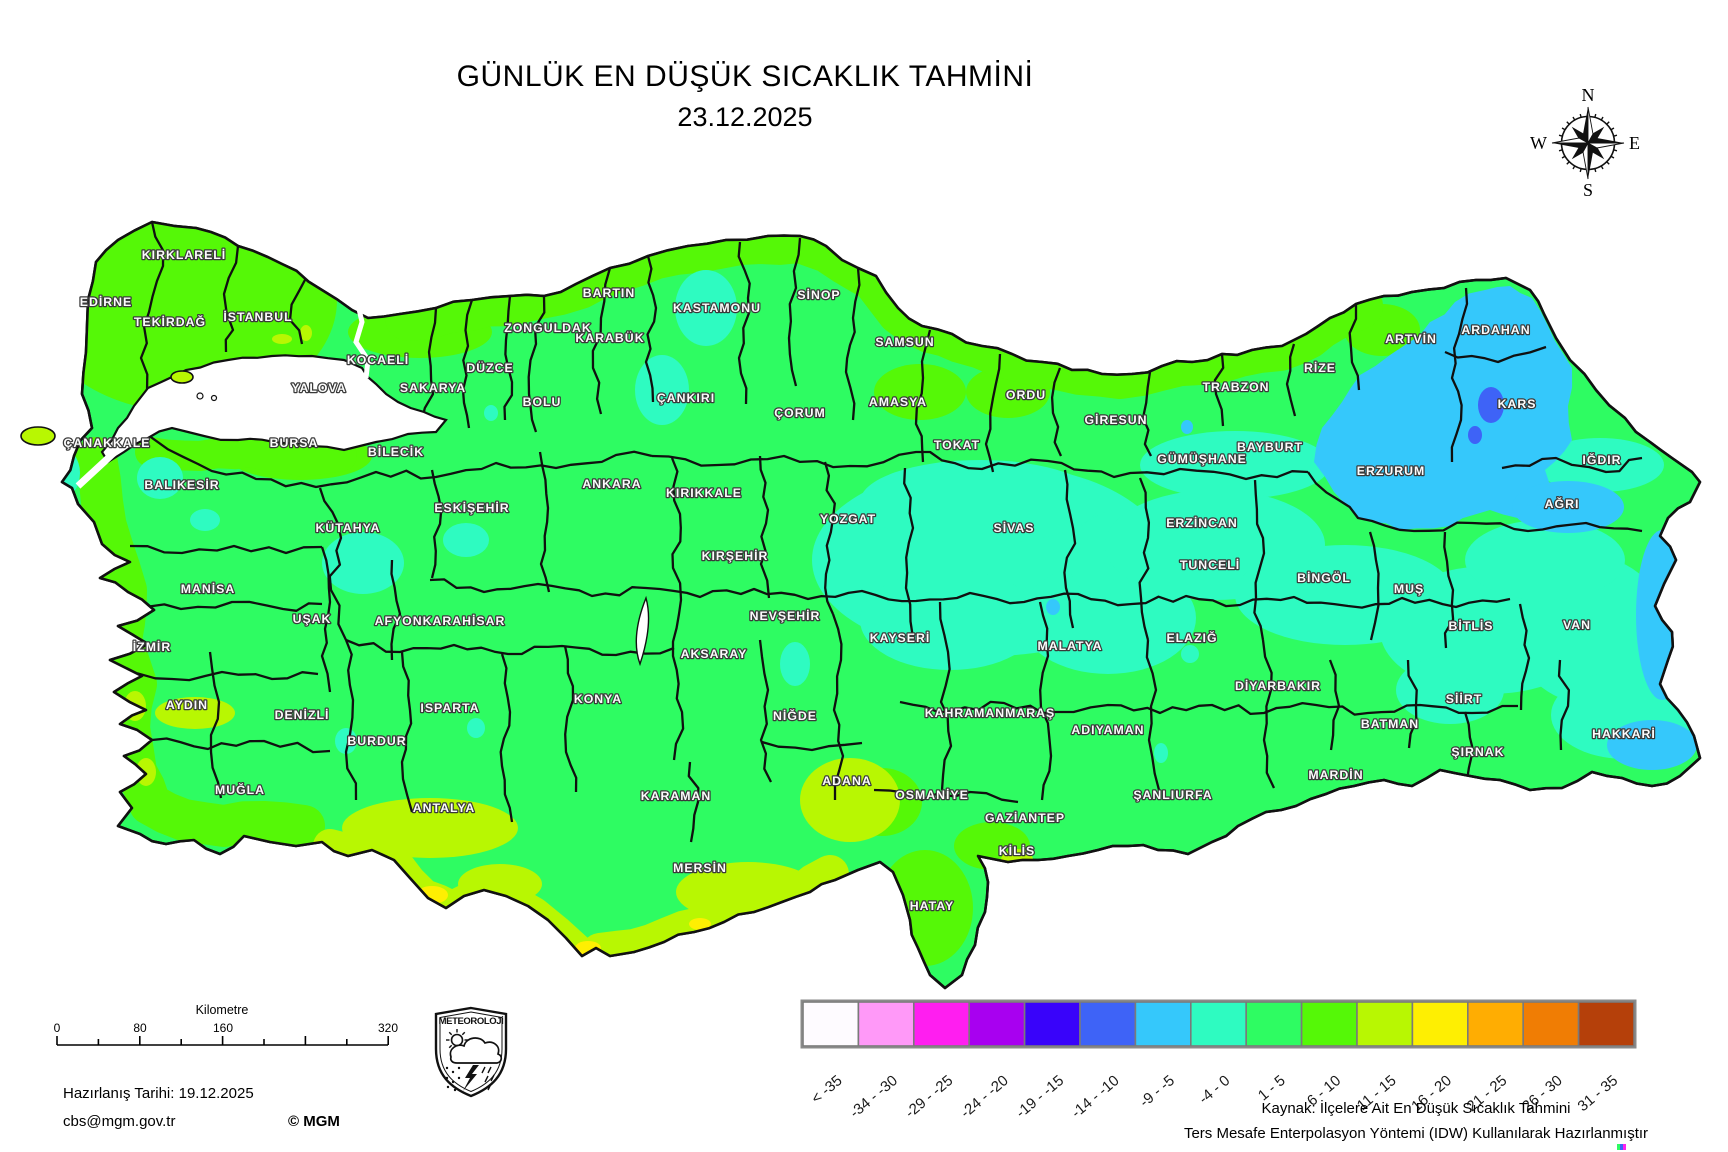 The height and width of the screenshot is (1152, 1728). I want to click on province-label: YOZGAT, so click(848, 519).